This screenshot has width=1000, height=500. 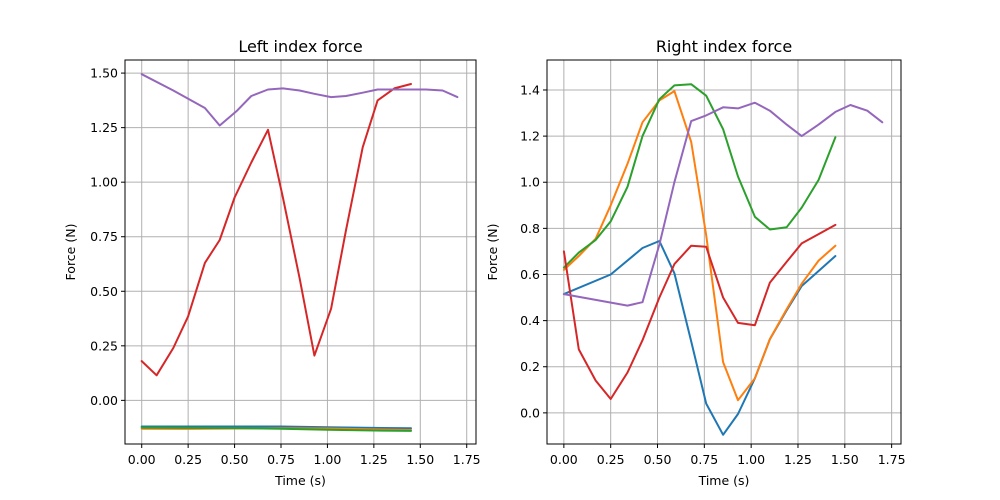 I want to click on left-x-tick-label: 0.25, so click(x=188, y=459).